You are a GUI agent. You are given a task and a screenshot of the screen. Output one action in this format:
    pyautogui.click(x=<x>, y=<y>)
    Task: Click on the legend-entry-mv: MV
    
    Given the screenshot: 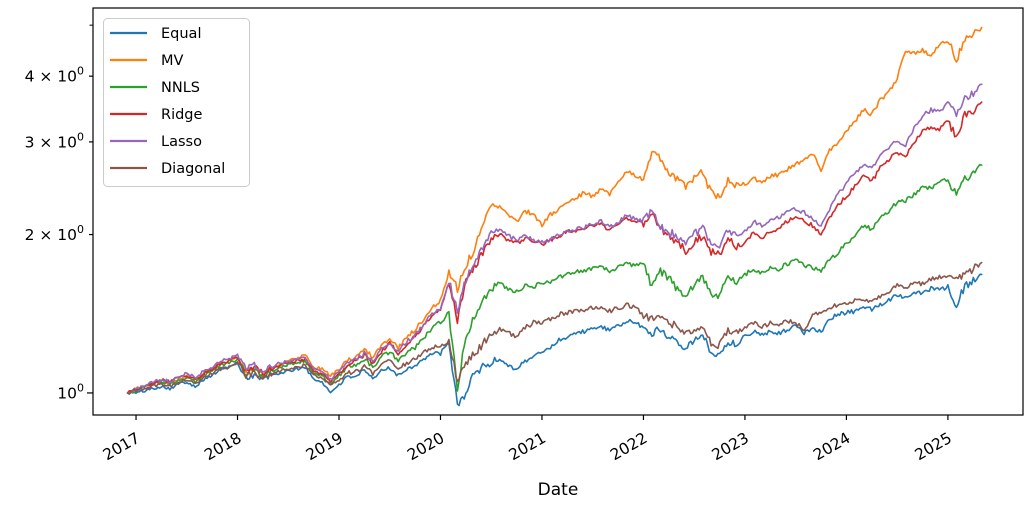 What is the action you would take?
    pyautogui.click(x=147, y=61)
    